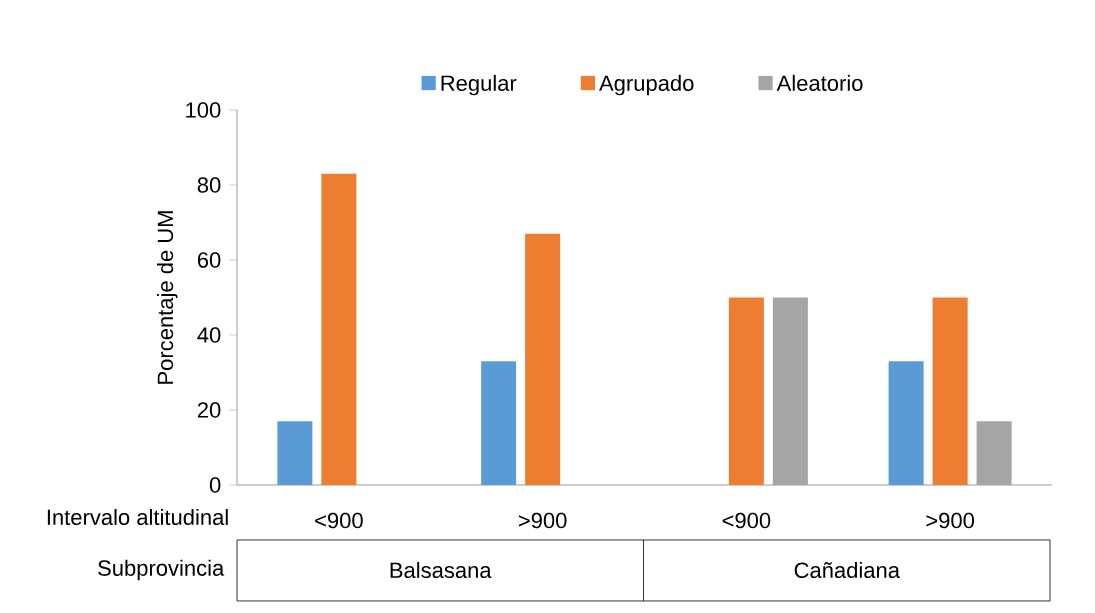  What do you see at coordinates (137, 517) in the screenshot?
I see `text: Intervalo altitudinal` at bounding box center [137, 517].